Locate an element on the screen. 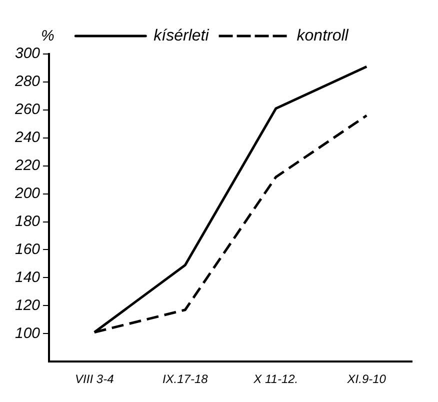  legend-label: kontroll is located at coordinates (322, 35).